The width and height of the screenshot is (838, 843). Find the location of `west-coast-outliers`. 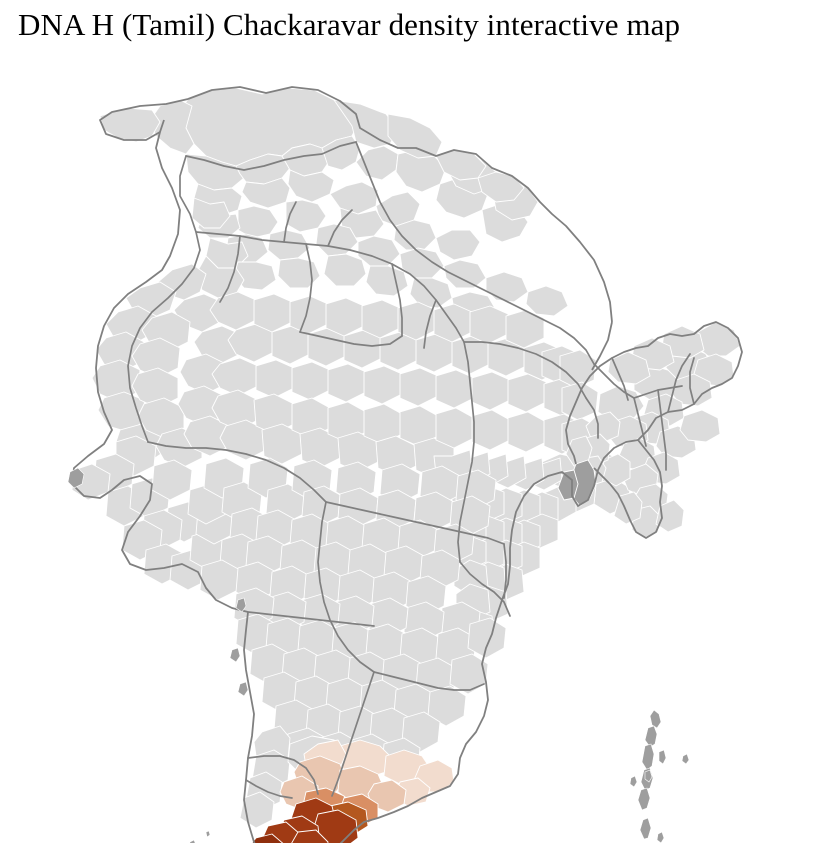

west-coast-outliers is located at coordinates (158, 582).